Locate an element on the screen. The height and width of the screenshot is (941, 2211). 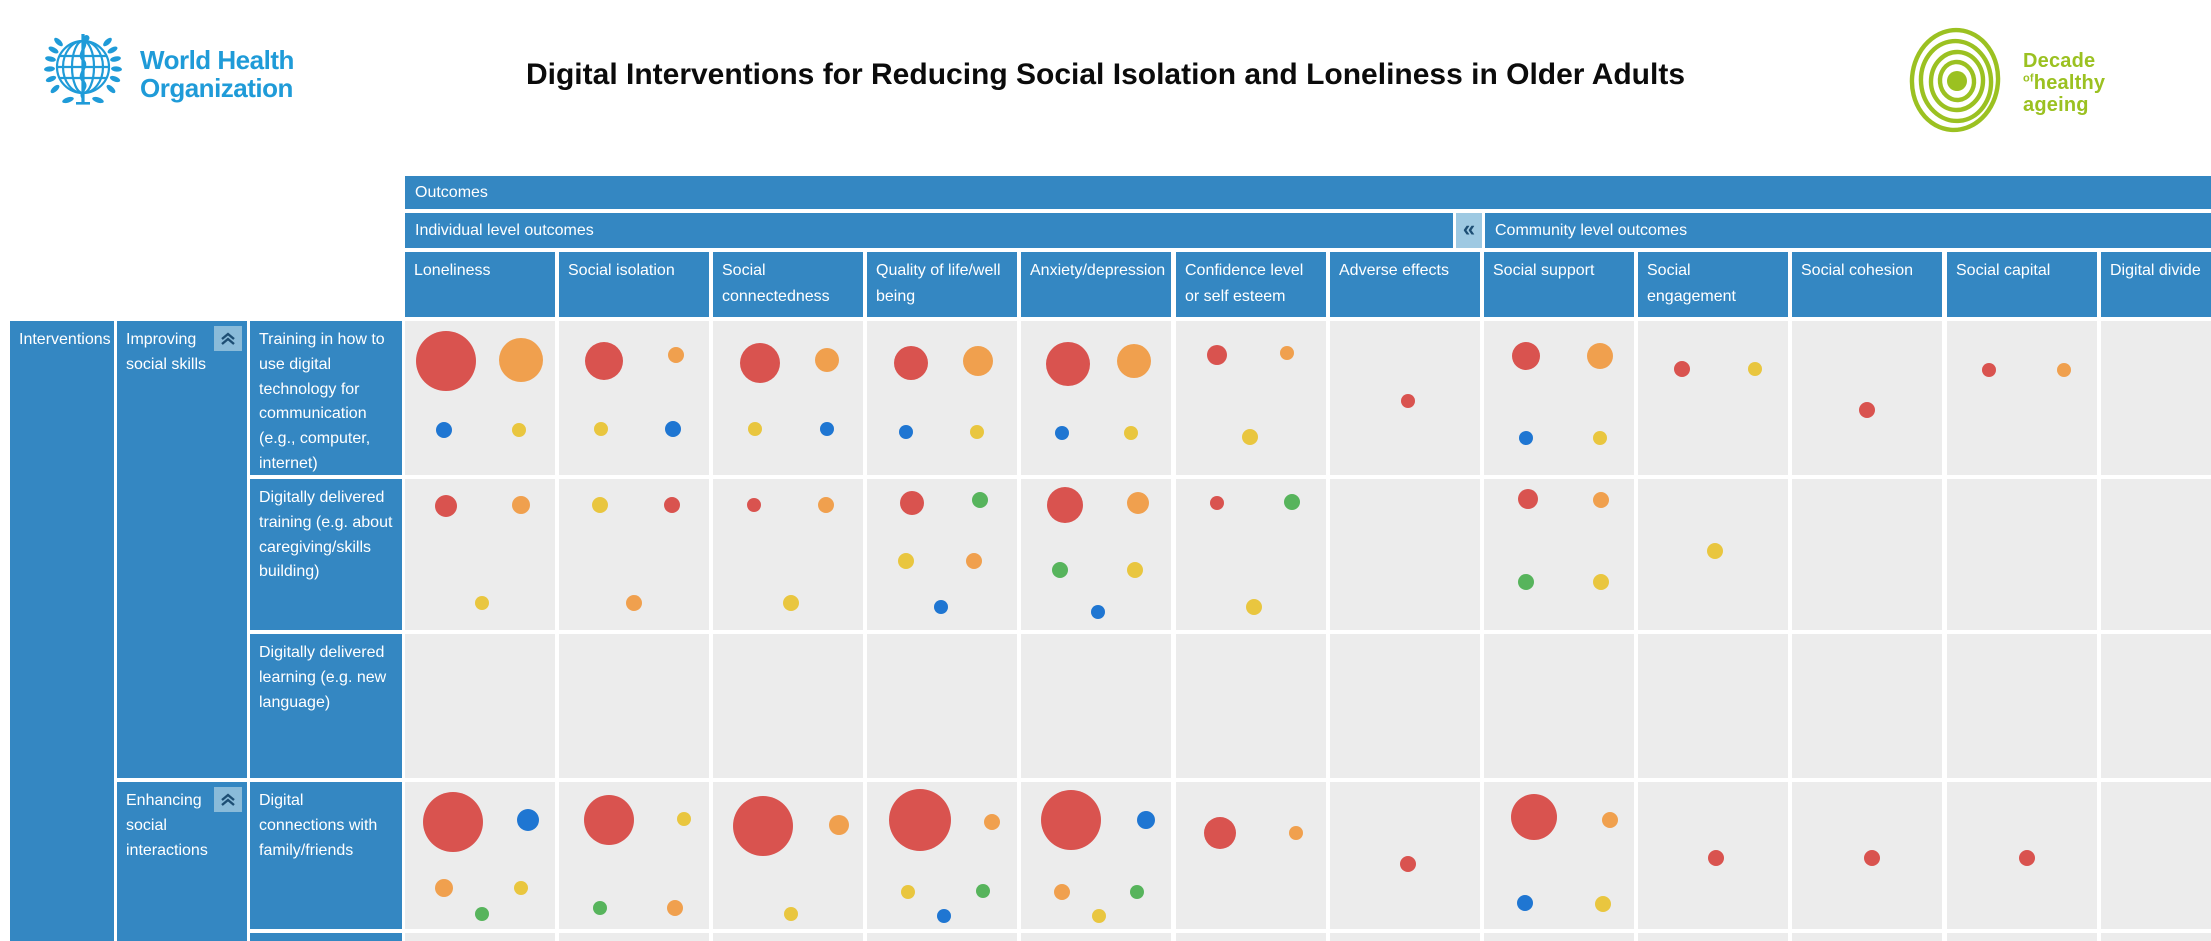
matrix-cell-partial-c9 is located at coordinates (1867, 937).